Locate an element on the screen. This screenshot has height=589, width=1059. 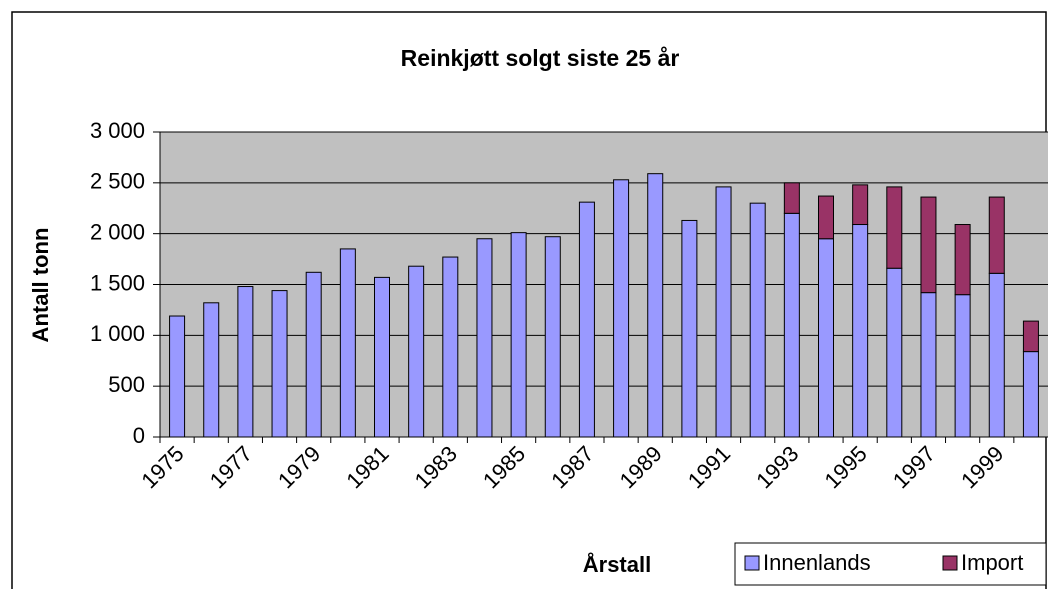
y-axis-label: Antall tonn is located at coordinates (40, 285).